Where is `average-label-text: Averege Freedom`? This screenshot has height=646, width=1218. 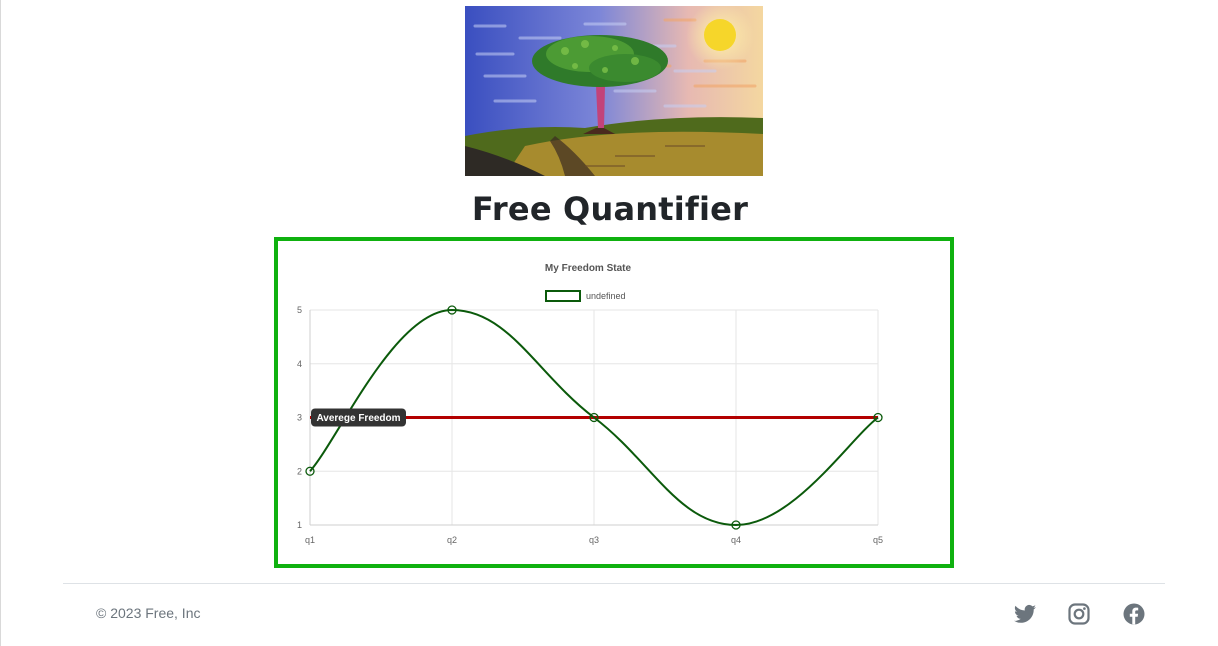
average-label-text: Averege Freedom is located at coordinates (358, 418).